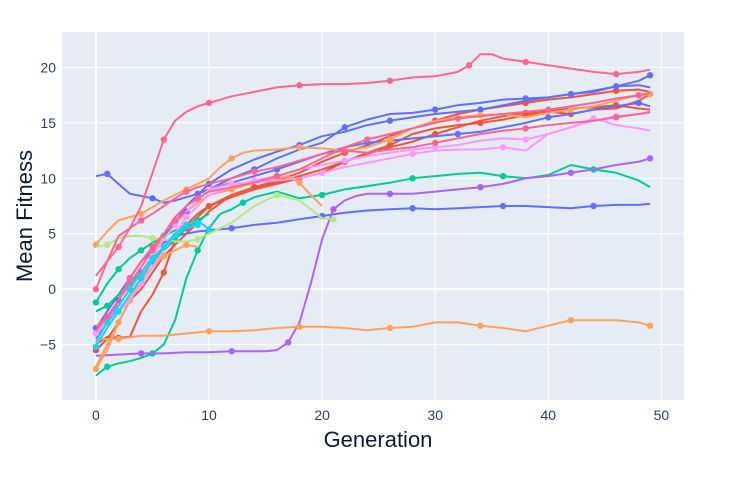 This screenshot has width=732, height=498. Describe the element at coordinates (52, 234) in the screenshot. I see `y-tick-label: 5` at that location.